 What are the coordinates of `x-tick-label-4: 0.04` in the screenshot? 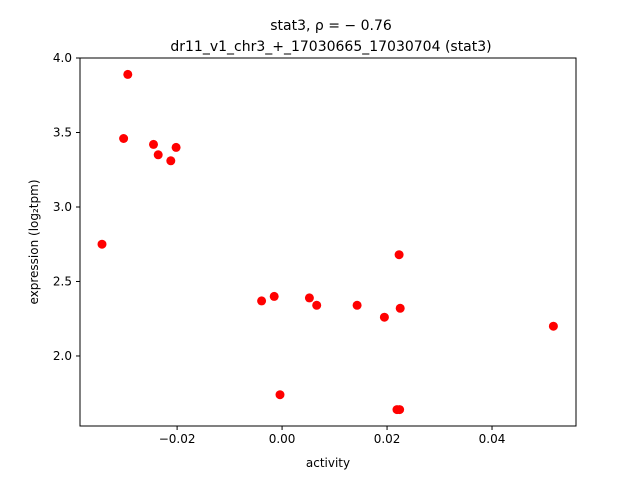 It's located at (492, 439).